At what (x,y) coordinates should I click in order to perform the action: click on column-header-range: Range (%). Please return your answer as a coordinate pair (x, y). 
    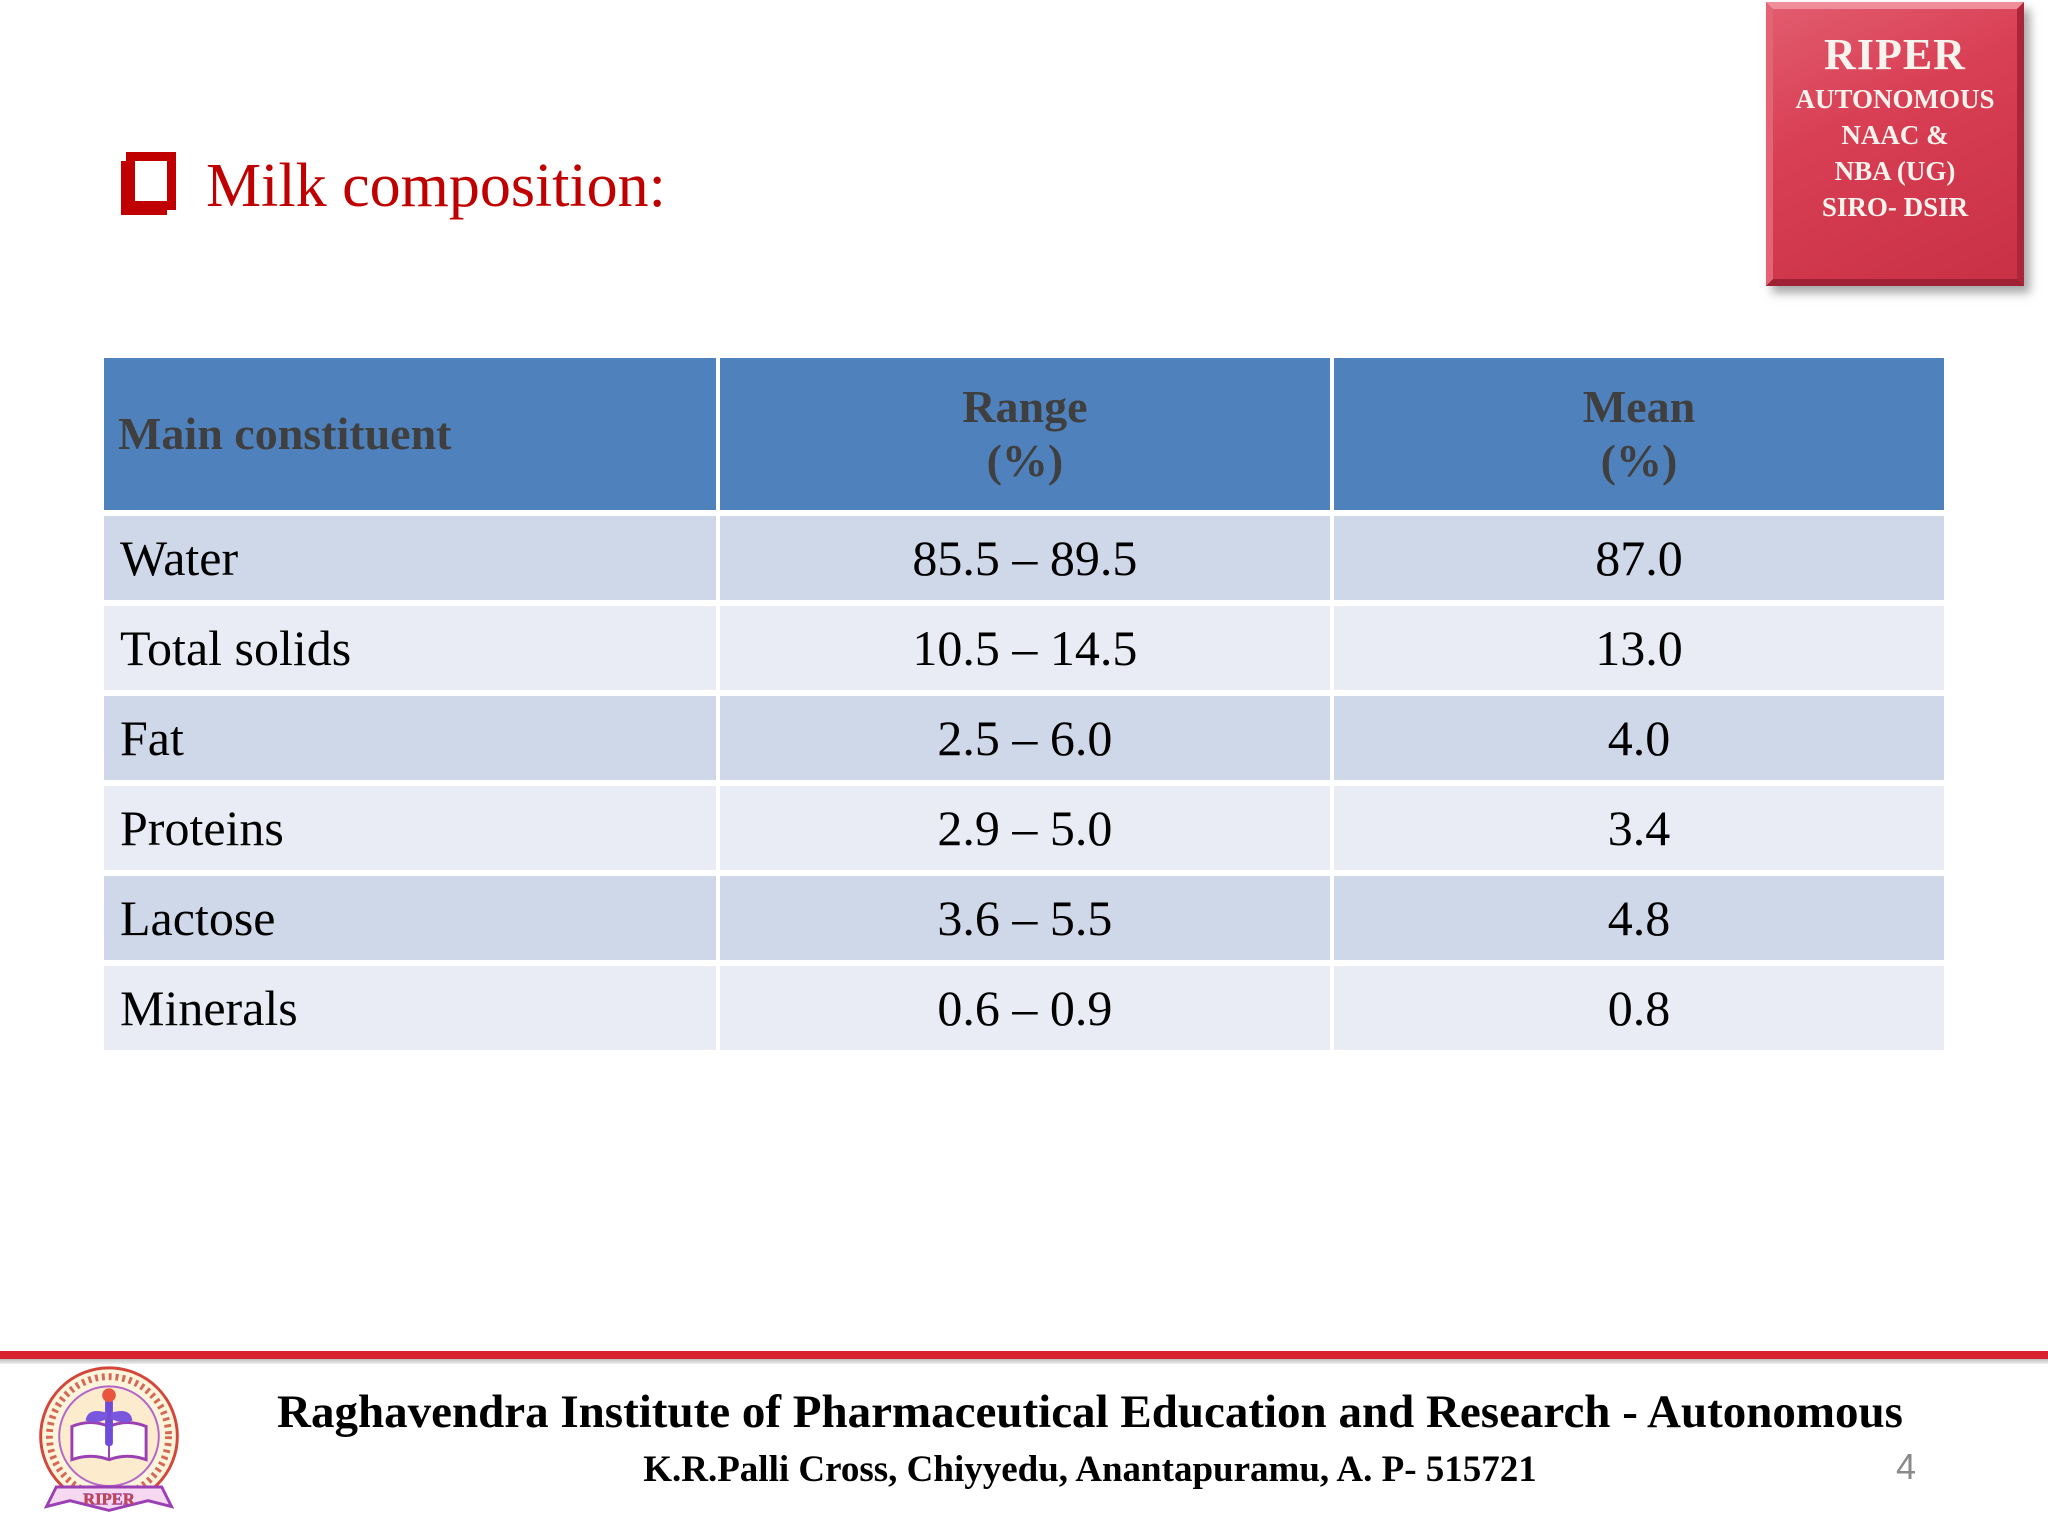
    Looking at the image, I should click on (1024, 434).